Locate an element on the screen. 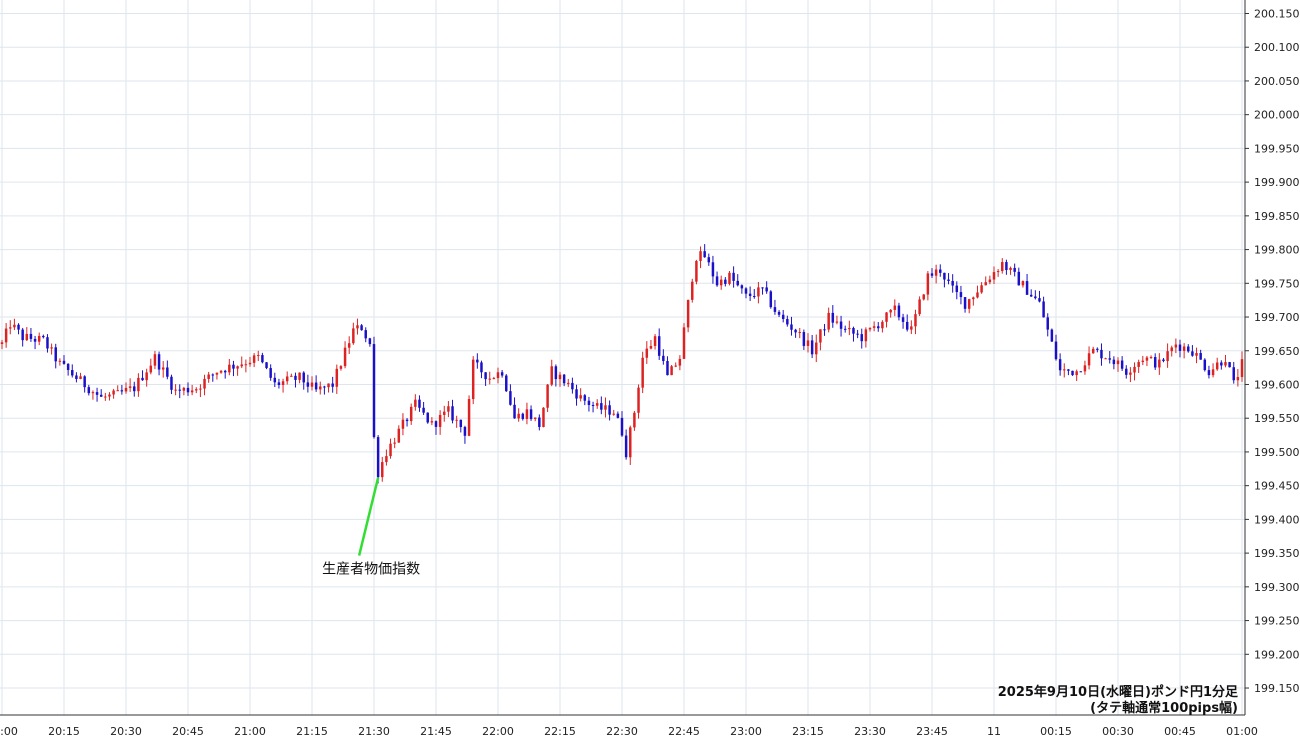  x-tick-label: 20:15 is located at coordinates (64, 731).